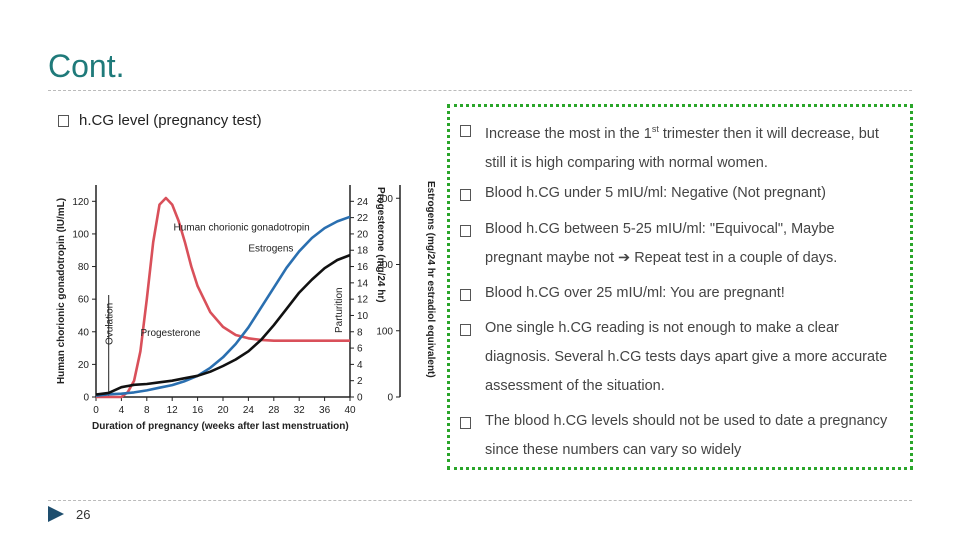  Describe the element at coordinates (69, 514) in the screenshot. I see `footer: 26` at that location.